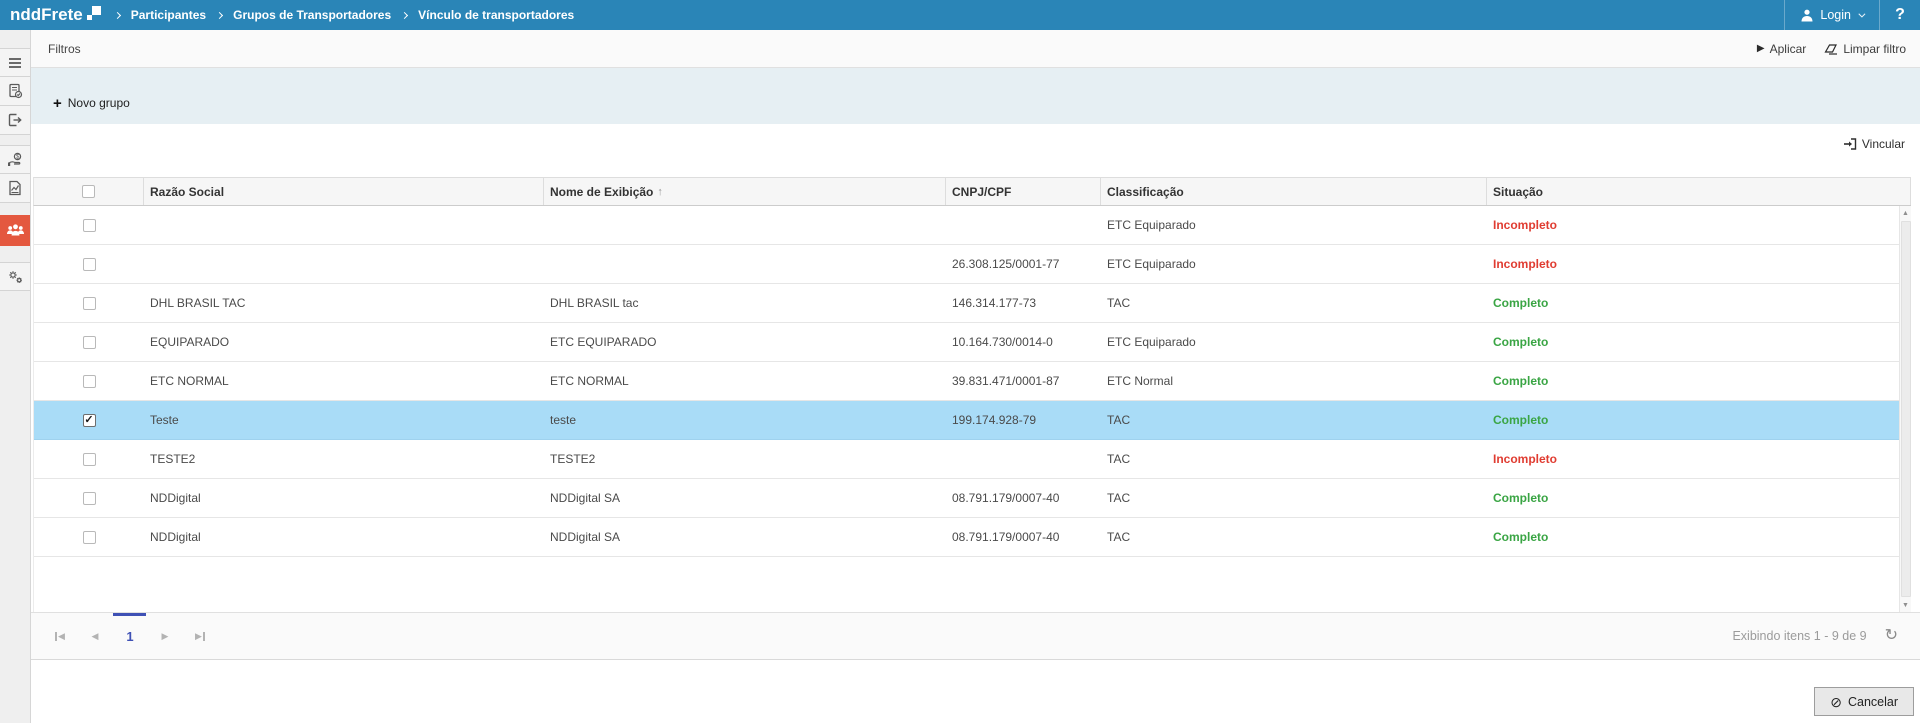 Image resolution: width=1920 pixels, height=723 pixels. I want to click on play-icon: ▶, so click(1760, 48).